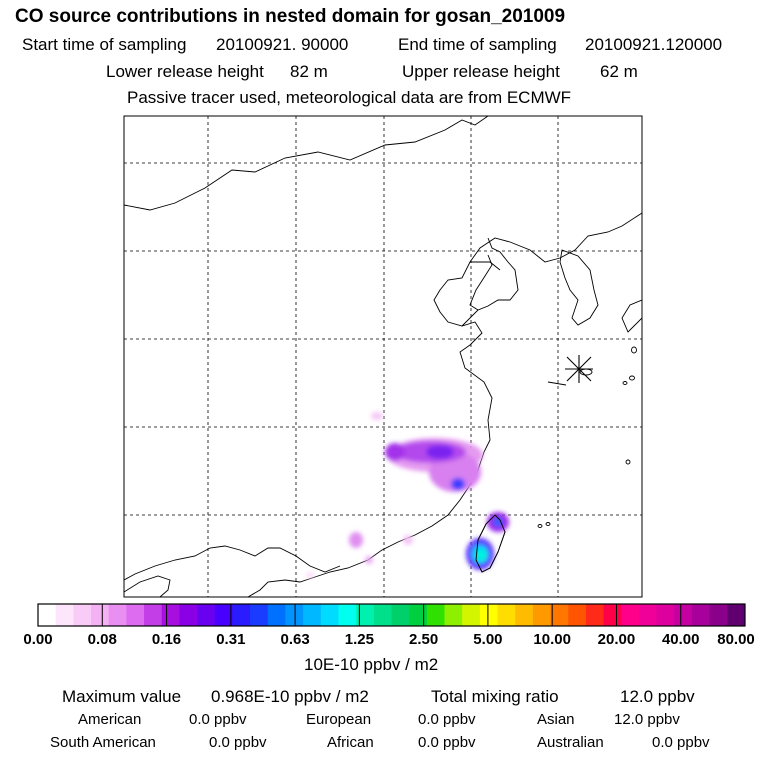  Describe the element at coordinates (654, 44) in the screenshot. I see `end-time-value: 20100921.120000` at that location.